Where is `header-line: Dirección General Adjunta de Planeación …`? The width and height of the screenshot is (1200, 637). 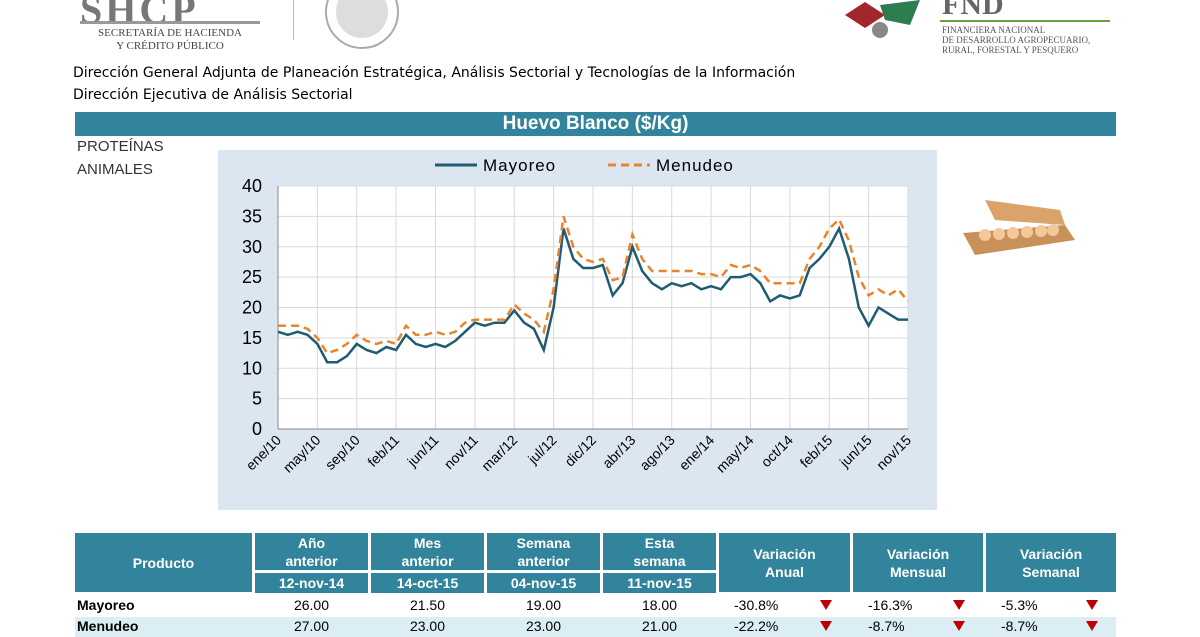
header-line: Dirección General Adjunta de Planeación … is located at coordinates (434, 73).